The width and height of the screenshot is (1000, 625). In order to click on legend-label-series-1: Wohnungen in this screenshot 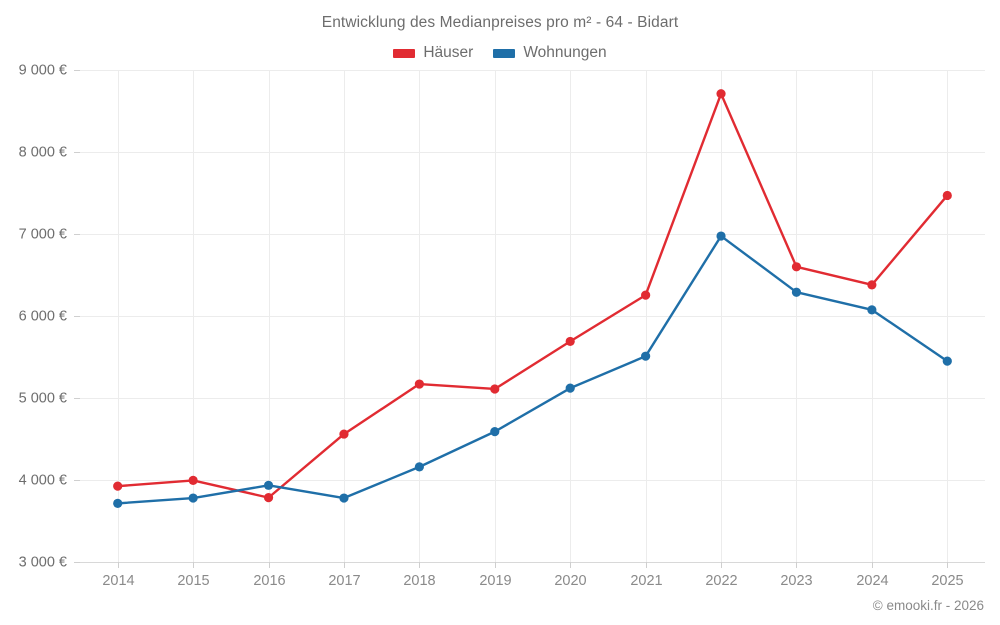, I will do `click(565, 52)`.